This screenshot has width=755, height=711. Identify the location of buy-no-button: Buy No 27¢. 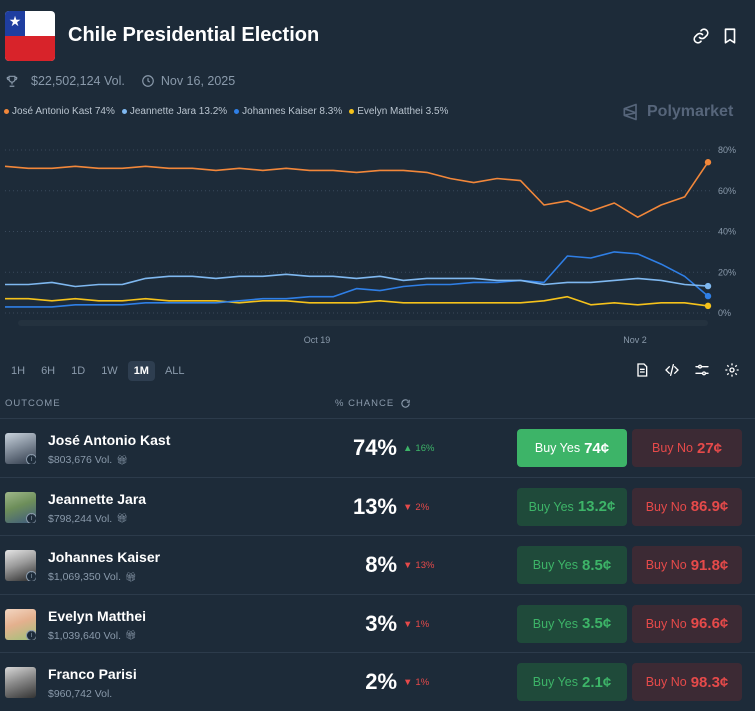
(687, 448).